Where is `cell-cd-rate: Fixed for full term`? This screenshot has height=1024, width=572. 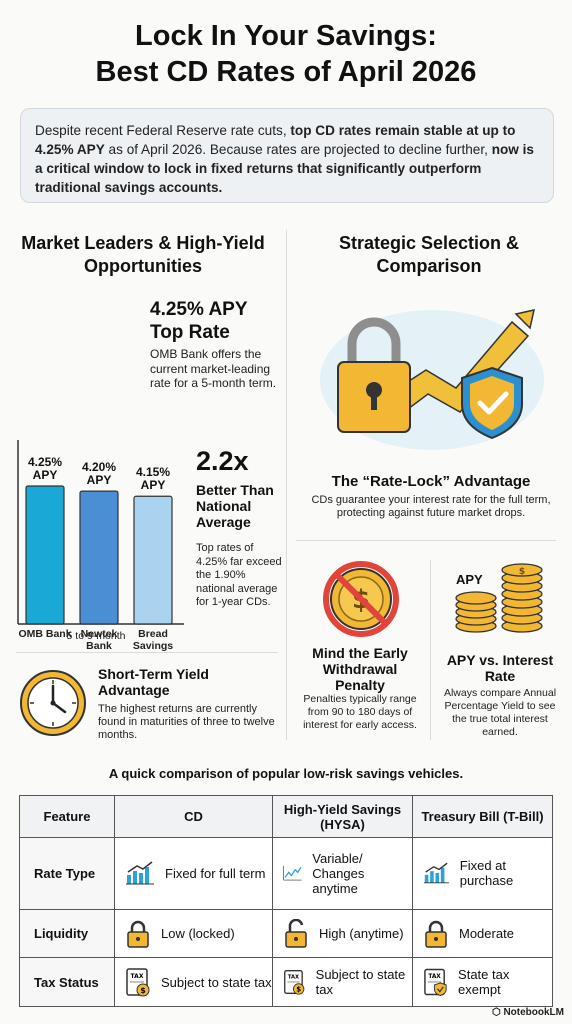 cell-cd-rate: Fixed for full term is located at coordinates (193, 873).